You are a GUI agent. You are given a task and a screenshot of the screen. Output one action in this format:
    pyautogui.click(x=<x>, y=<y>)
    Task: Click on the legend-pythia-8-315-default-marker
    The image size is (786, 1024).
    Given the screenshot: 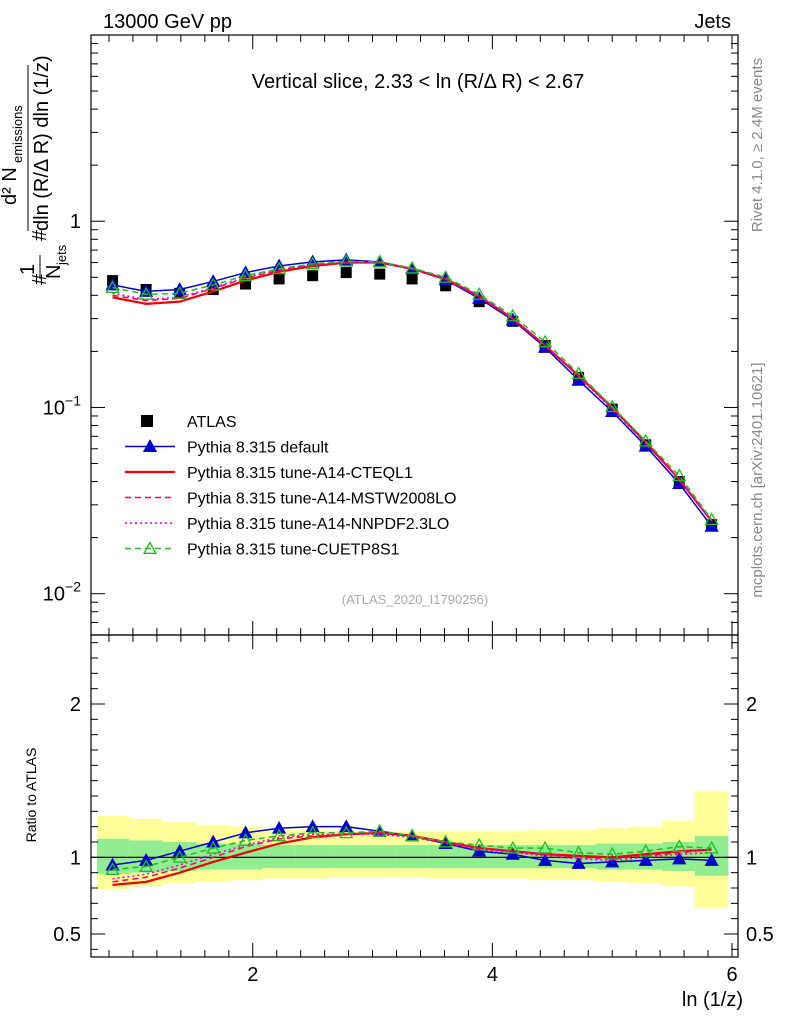 What is the action you would take?
    pyautogui.click(x=150, y=445)
    